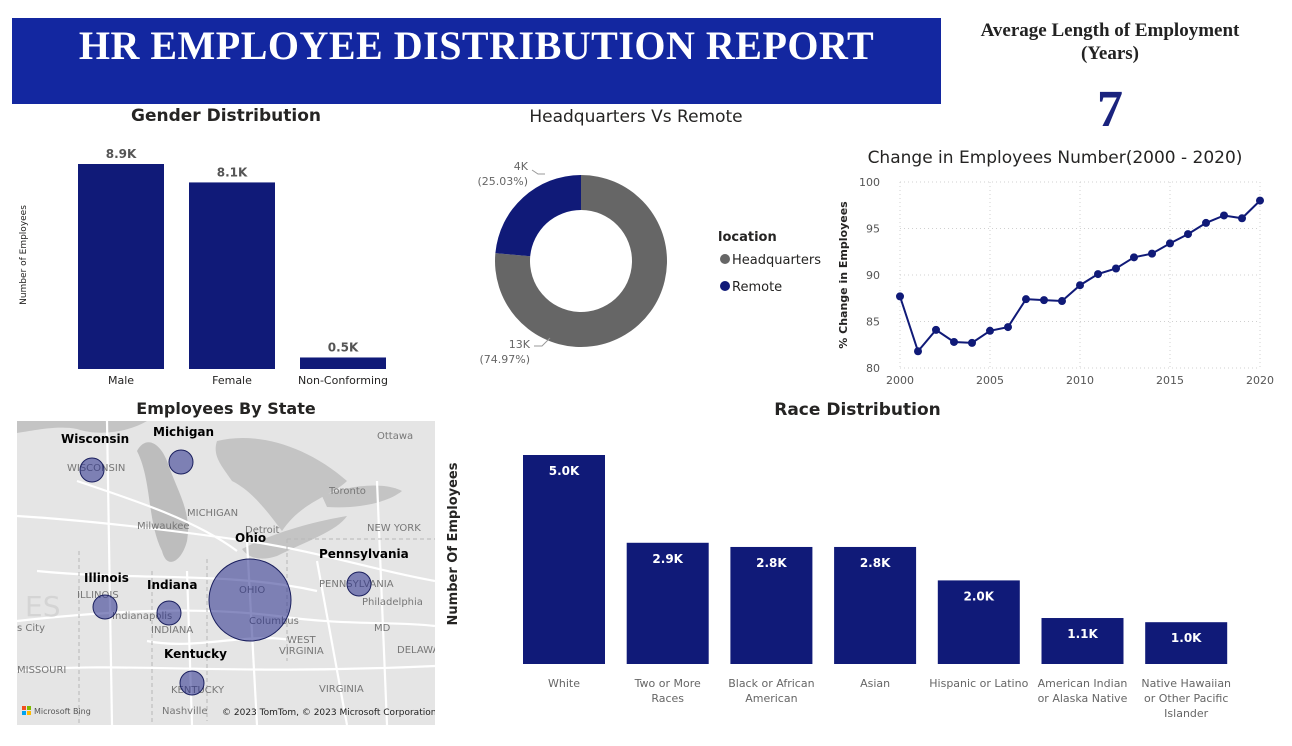 This screenshot has height=746, width=1292. I want to click on change-point-2001, so click(918, 351).